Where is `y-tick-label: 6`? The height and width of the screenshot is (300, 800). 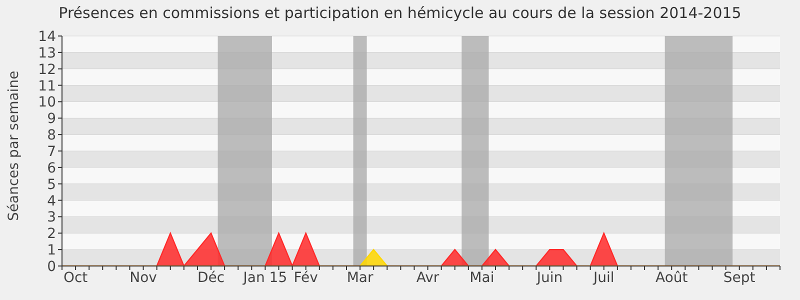
y-tick-label: 6 is located at coordinates (51, 168).